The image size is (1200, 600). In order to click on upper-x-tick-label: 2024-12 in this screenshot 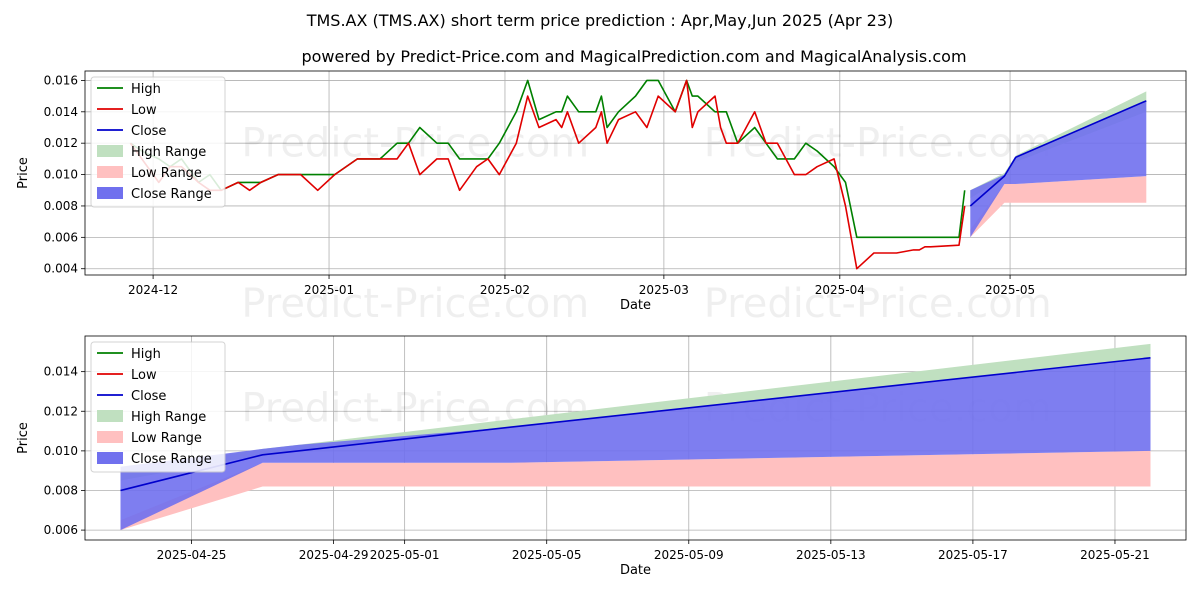, I will do `click(153, 290)`.